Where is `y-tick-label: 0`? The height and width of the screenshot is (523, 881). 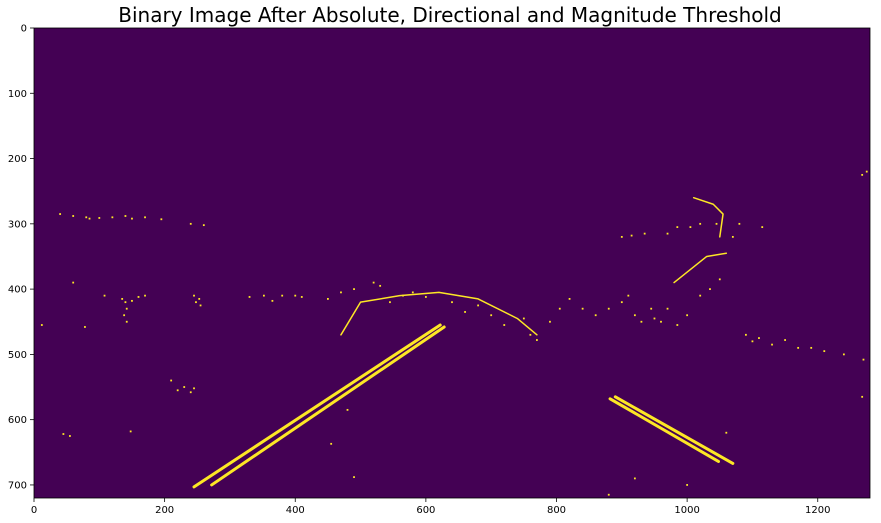 y-tick-label: 0 is located at coordinates (24, 29).